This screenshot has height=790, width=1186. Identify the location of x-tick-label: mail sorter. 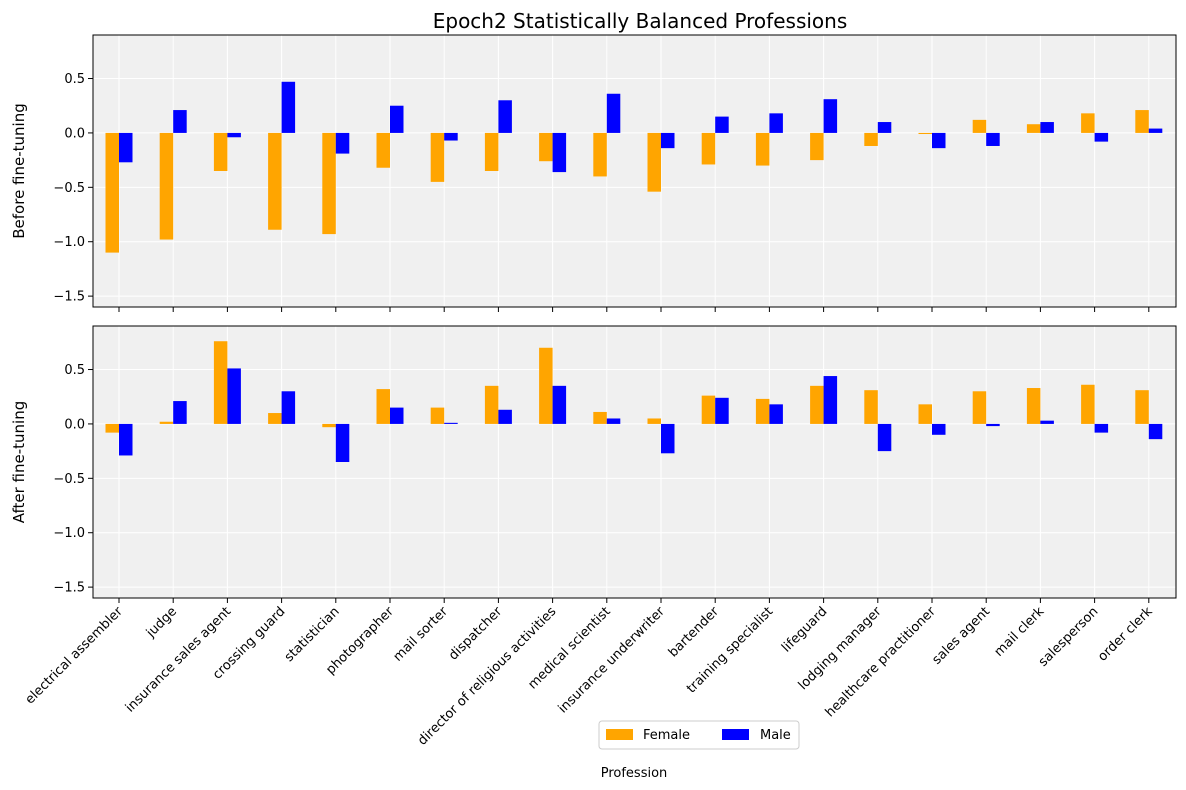
(421, 634).